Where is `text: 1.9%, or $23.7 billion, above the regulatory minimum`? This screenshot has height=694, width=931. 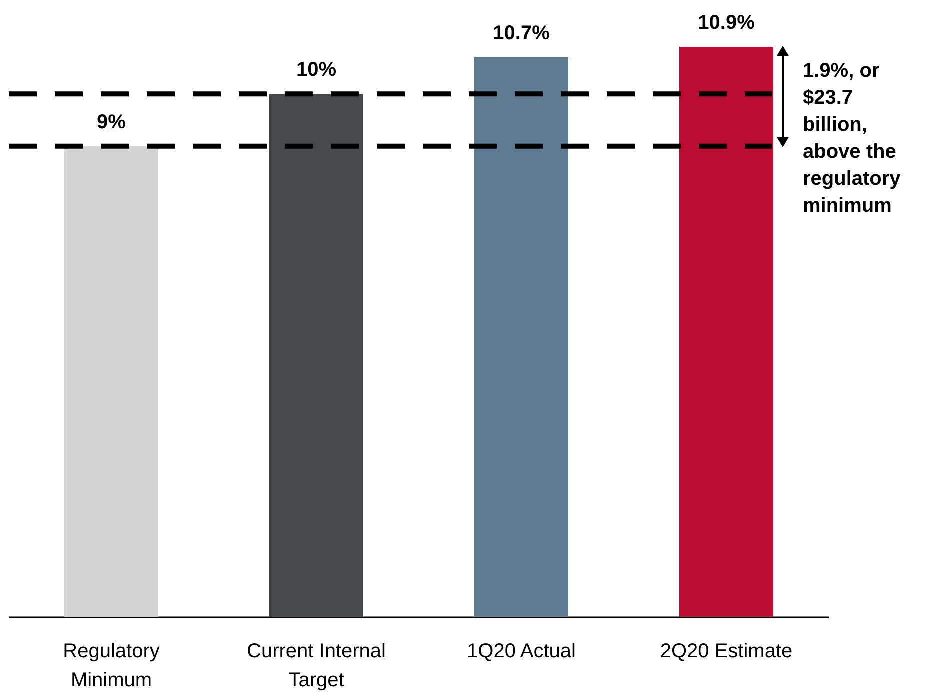 text: 1.9%, or $23.7 billion, above the regulatory minimum is located at coordinates (852, 139).